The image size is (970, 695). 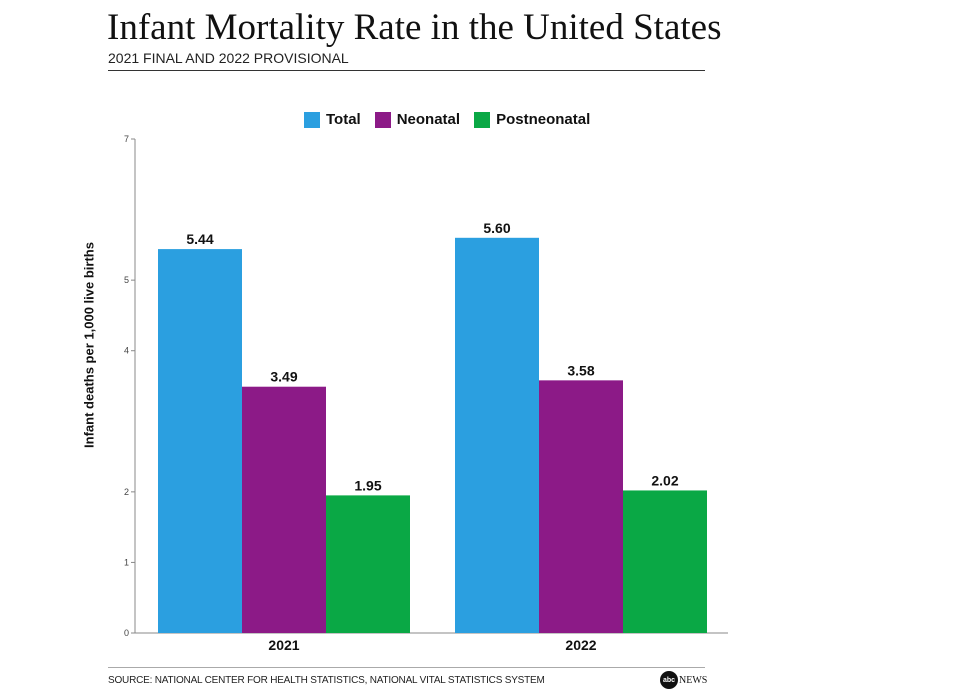 What do you see at coordinates (406, 70) in the screenshot?
I see `header-divider` at bounding box center [406, 70].